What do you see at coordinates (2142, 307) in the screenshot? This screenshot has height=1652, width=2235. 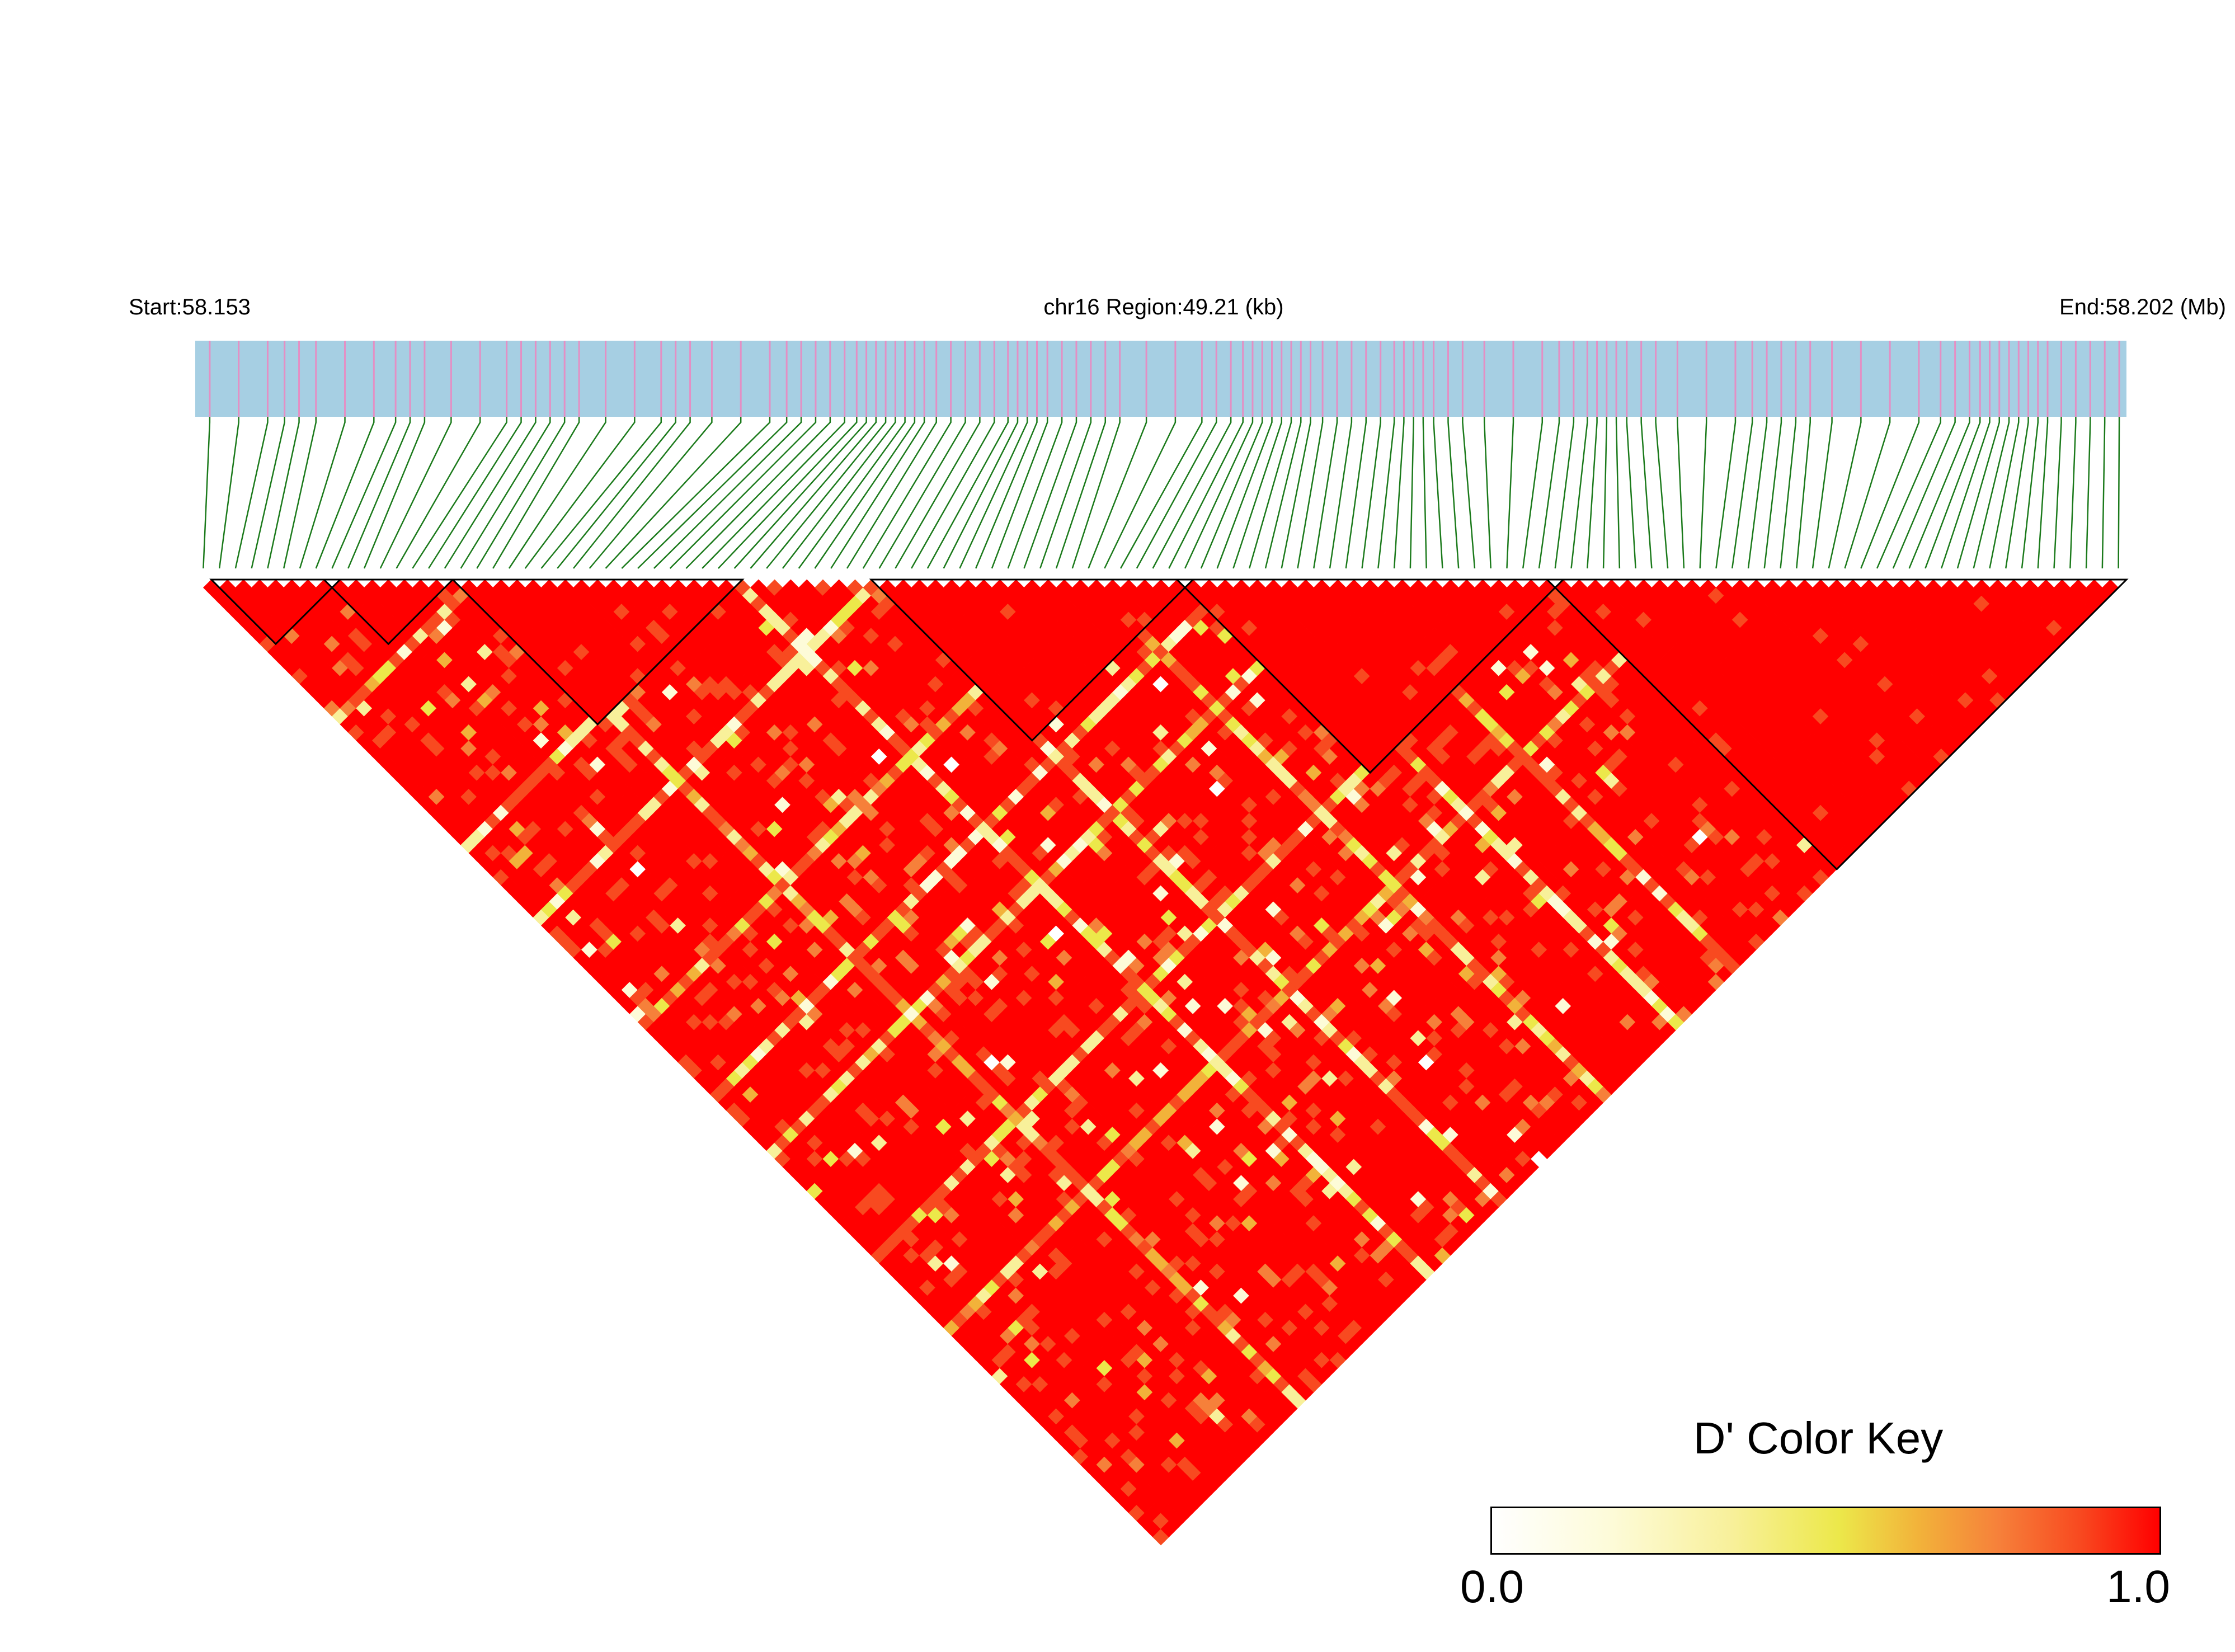 I see `region-end-label: End:58.202 (Mb)` at bounding box center [2142, 307].